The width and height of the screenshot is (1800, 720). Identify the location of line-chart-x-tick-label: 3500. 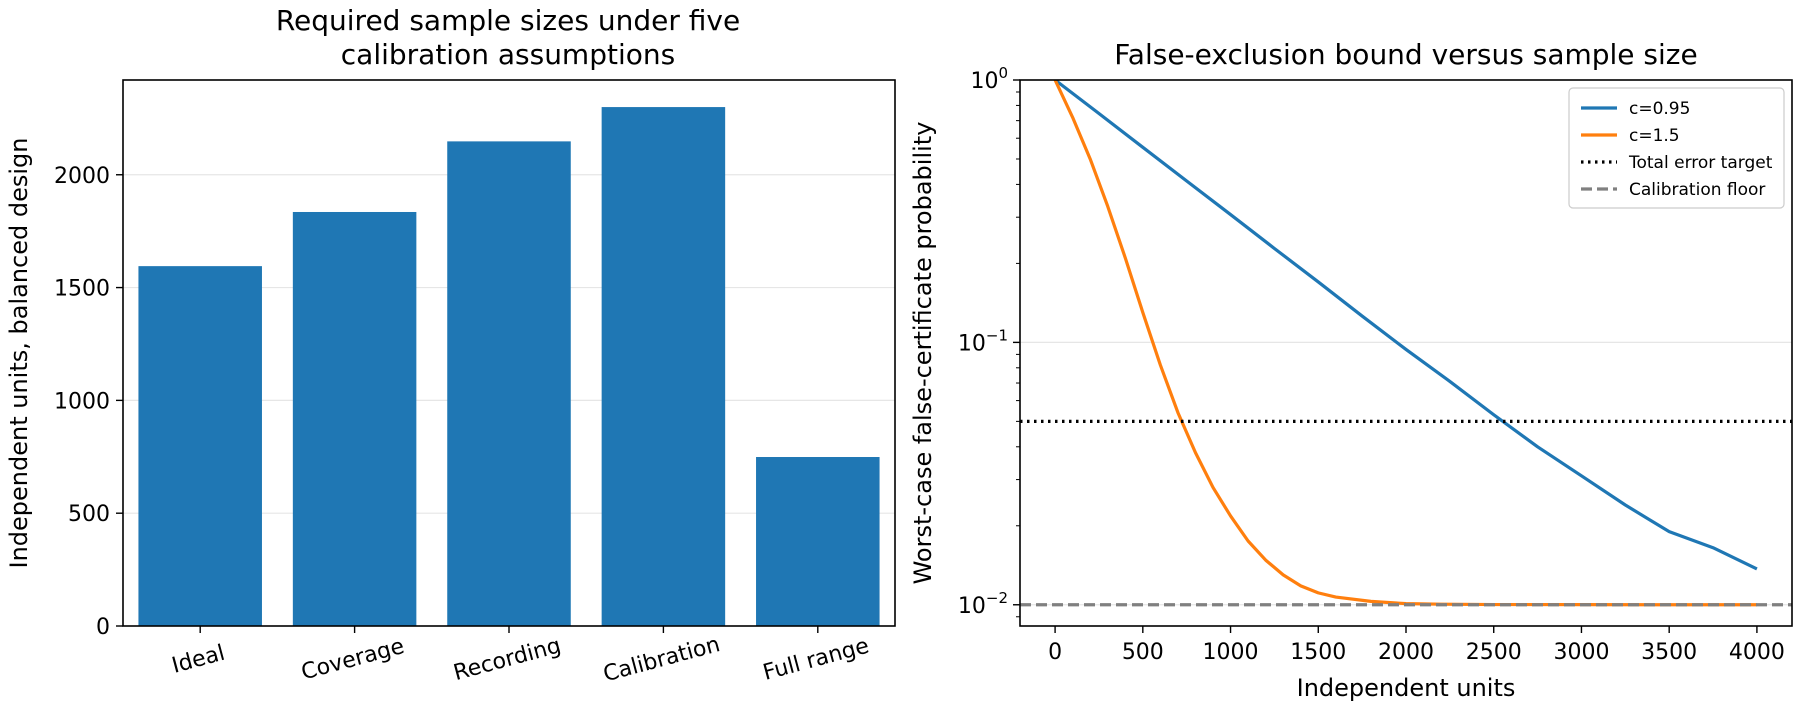
(1669, 652).